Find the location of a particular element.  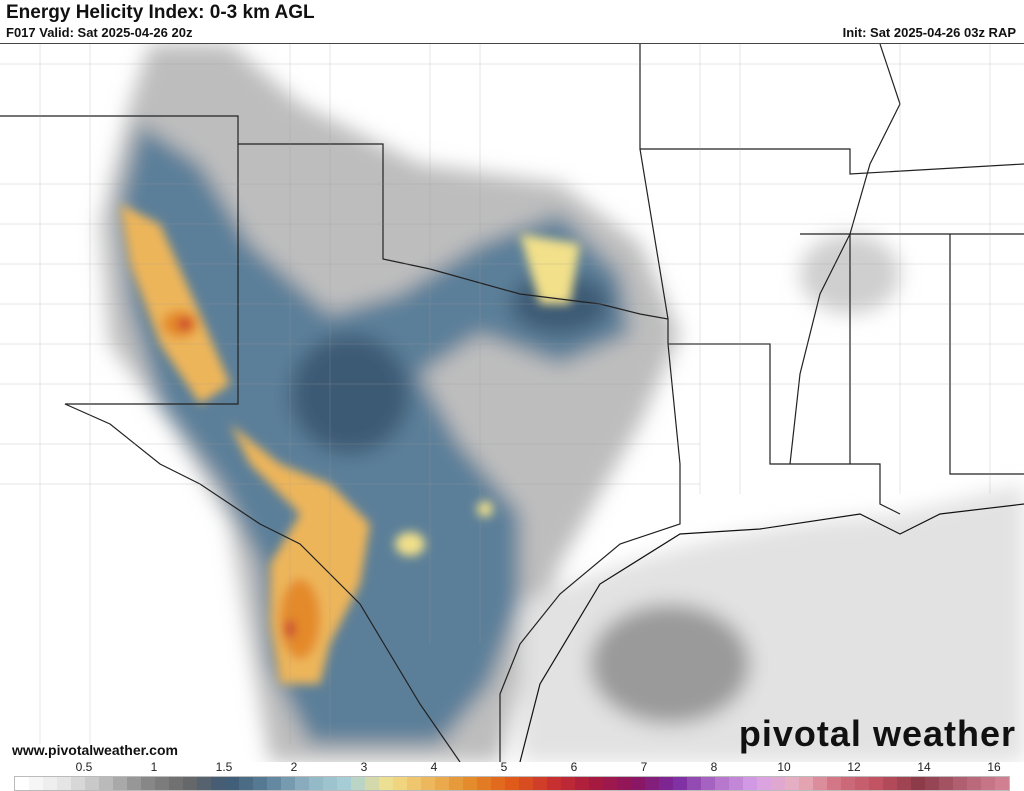

website-label: www.pivotalweather.com is located at coordinates (95, 750).